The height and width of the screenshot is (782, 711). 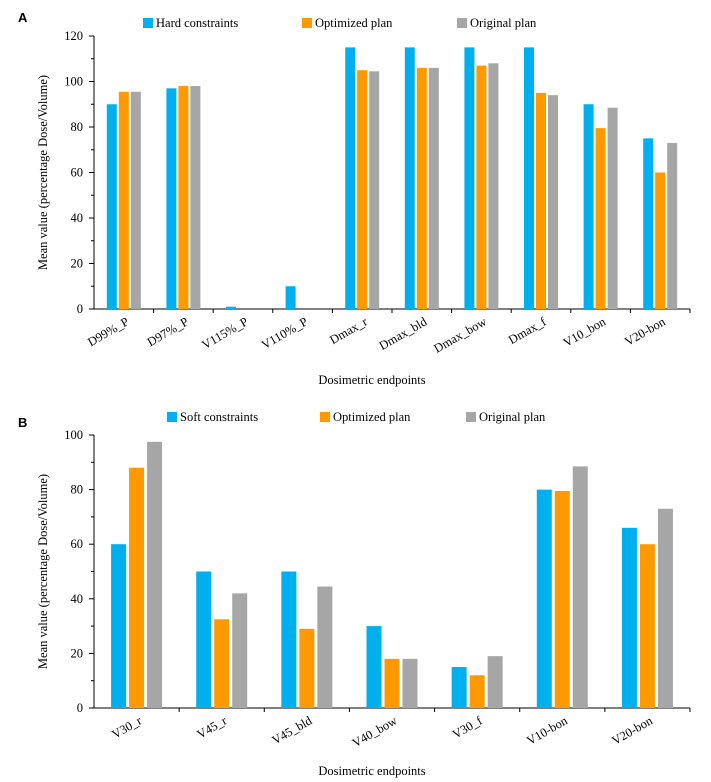 I want to click on bar-original-plan-dmax-f, so click(x=553, y=202).